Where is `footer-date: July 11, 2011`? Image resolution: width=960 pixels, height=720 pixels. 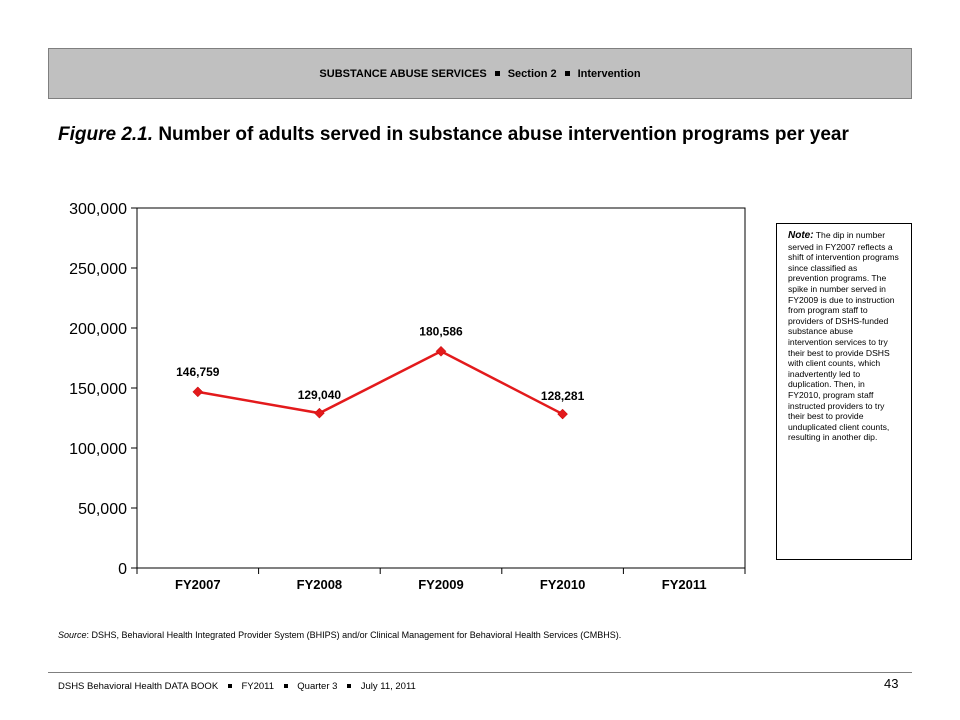 footer-date: July 11, 2011 is located at coordinates (388, 686).